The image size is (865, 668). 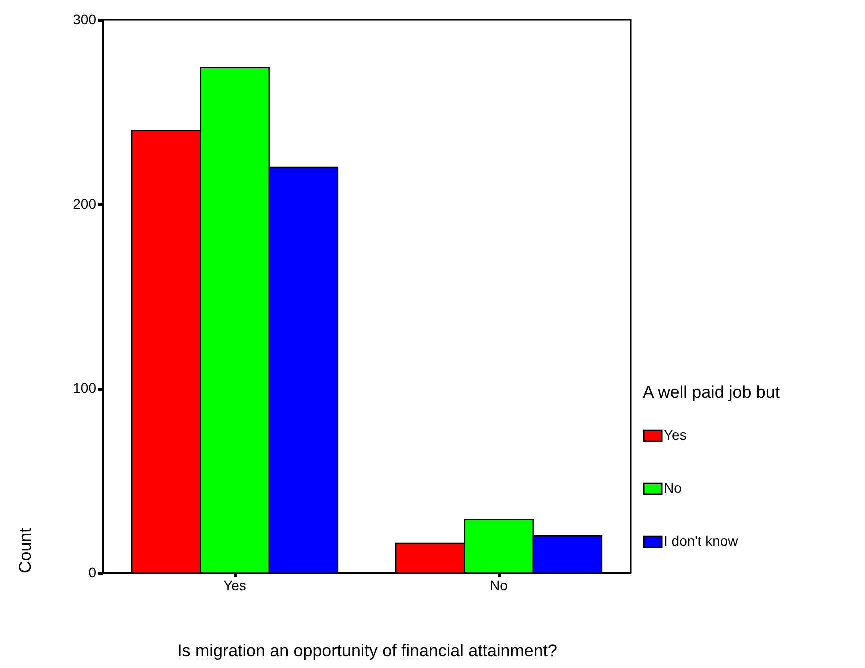 What do you see at coordinates (85, 20) in the screenshot?
I see `y-tick-label: 300` at bounding box center [85, 20].